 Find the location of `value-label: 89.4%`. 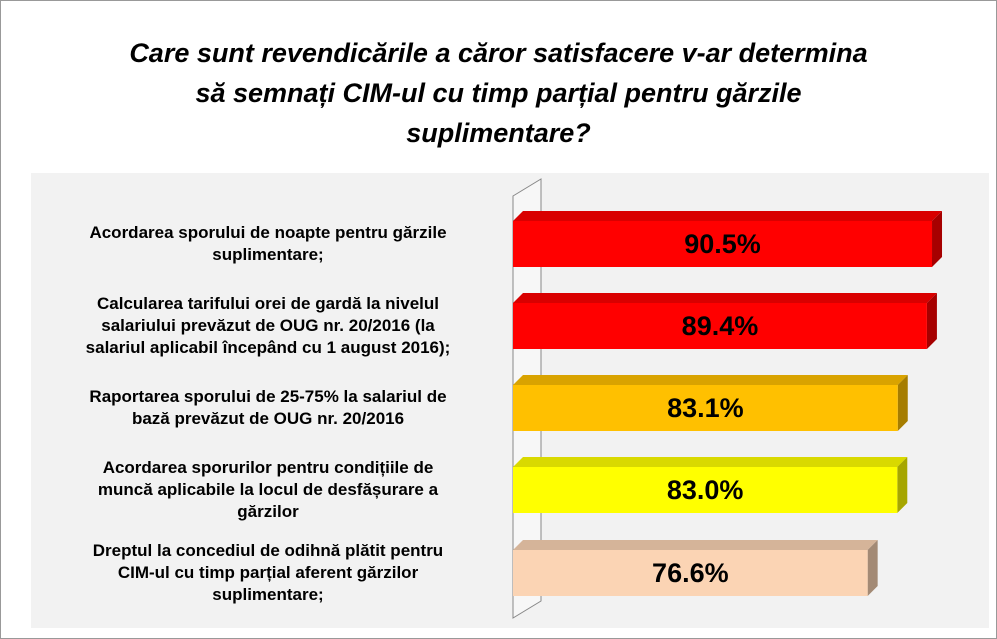

value-label: 89.4% is located at coordinates (720, 326).